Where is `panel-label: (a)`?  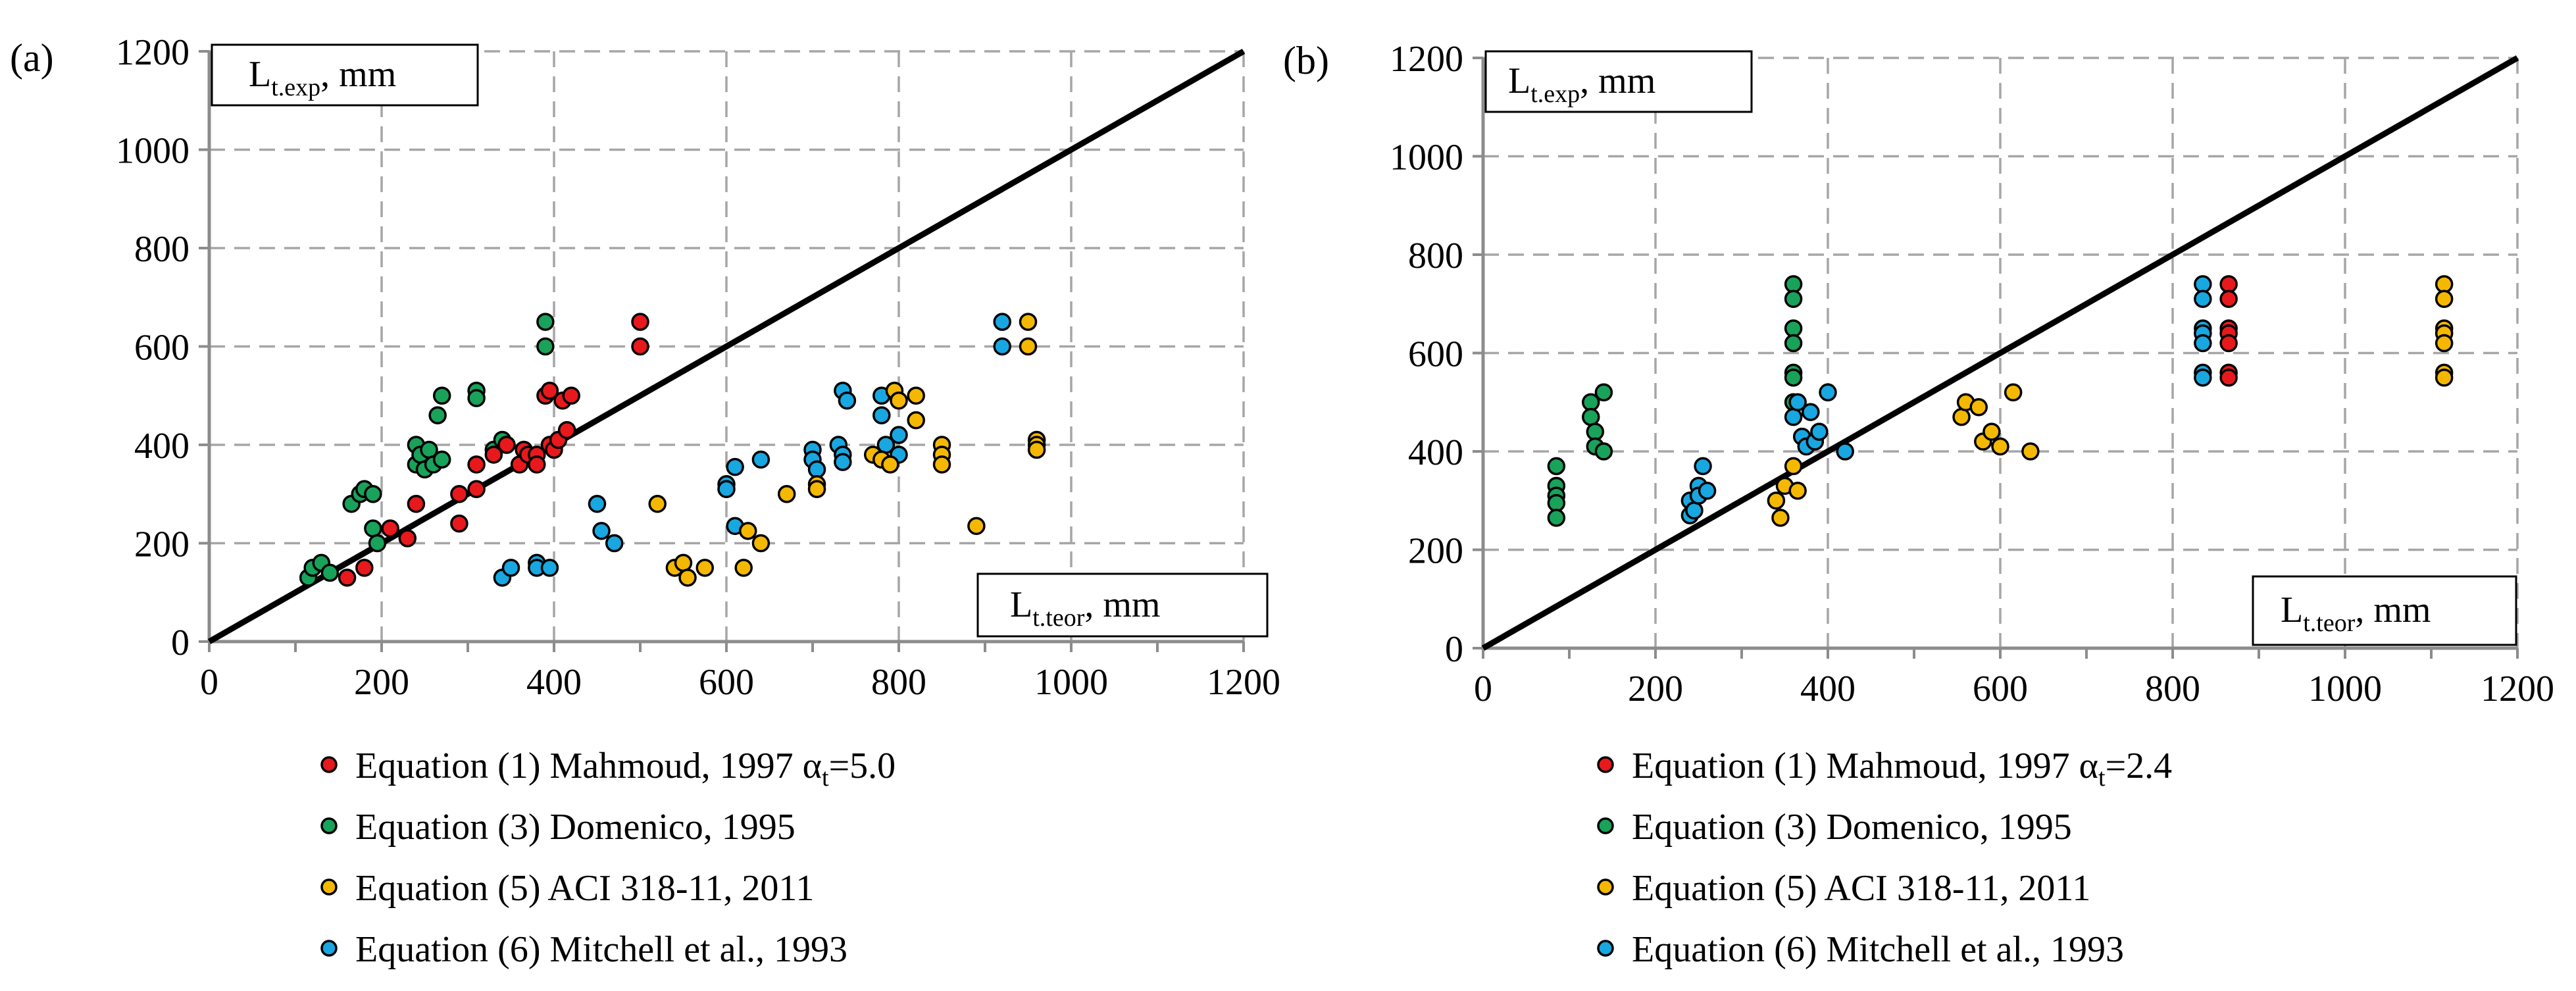 panel-label: (a) is located at coordinates (32, 58).